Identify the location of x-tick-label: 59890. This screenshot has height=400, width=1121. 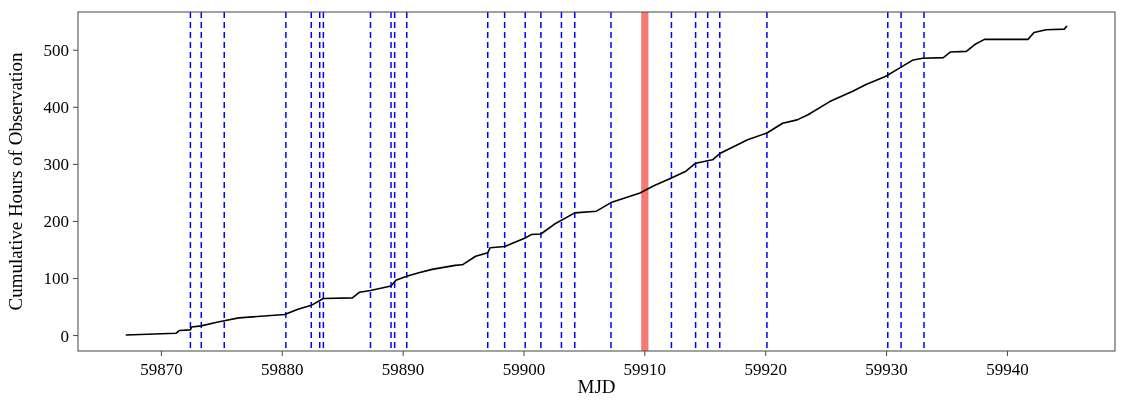
(403, 369).